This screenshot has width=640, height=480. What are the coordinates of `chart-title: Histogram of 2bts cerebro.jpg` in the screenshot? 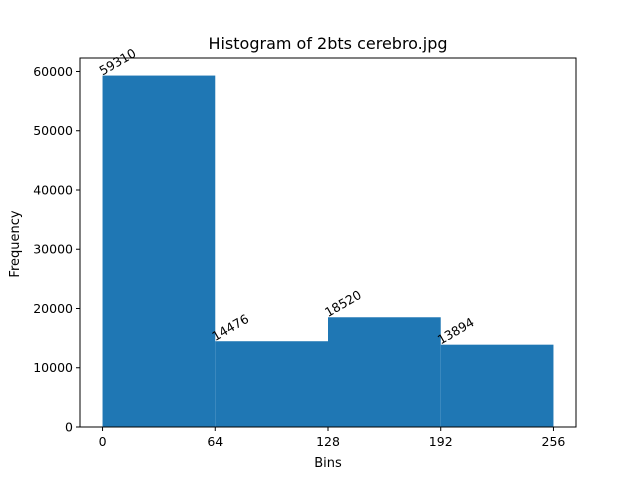 It's located at (327, 43).